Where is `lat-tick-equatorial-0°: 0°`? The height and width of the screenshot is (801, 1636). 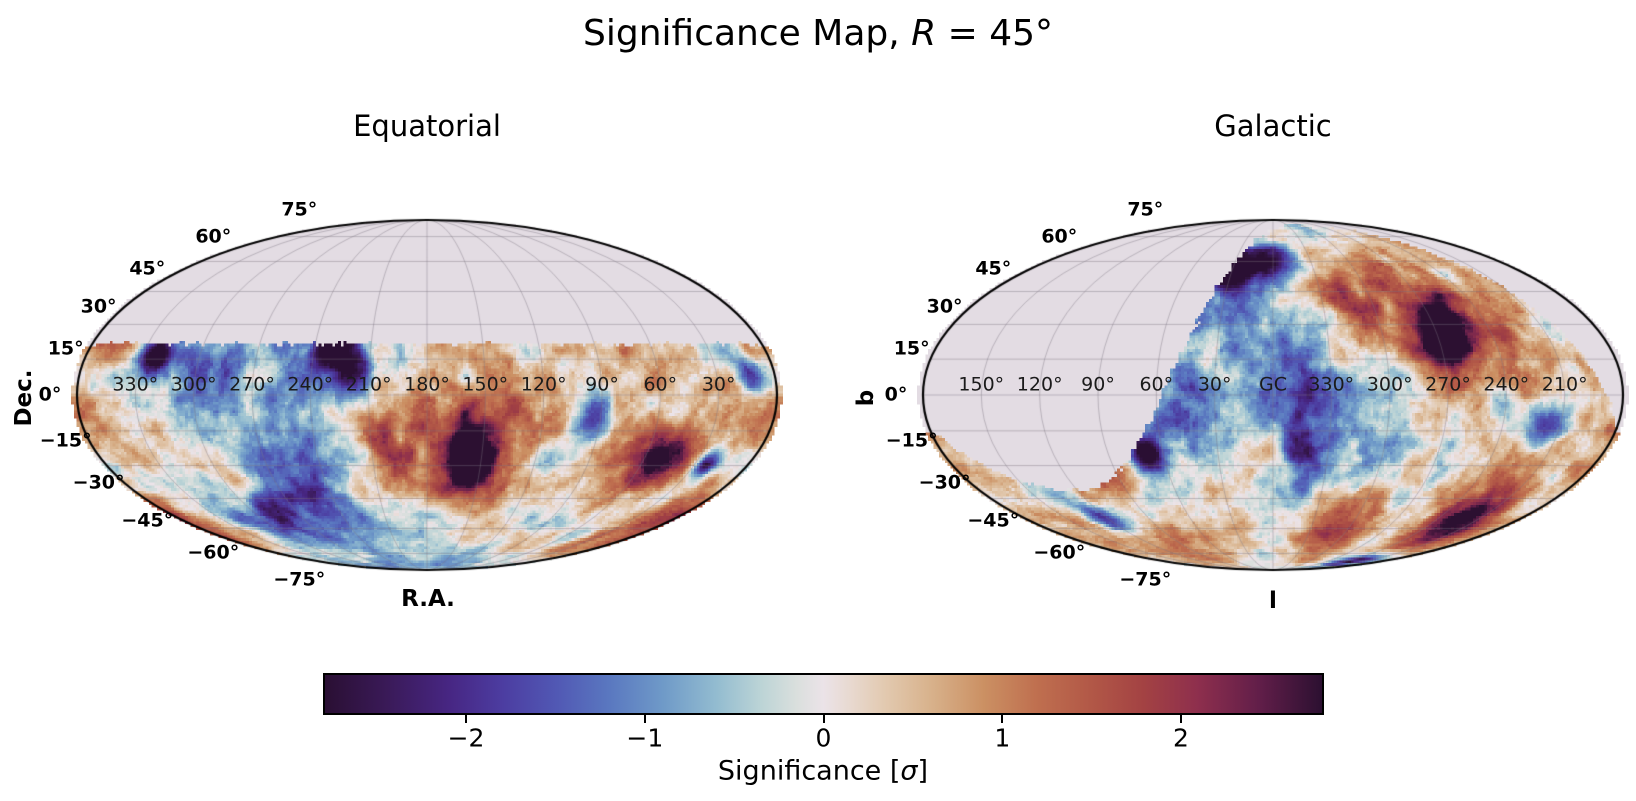
lat-tick-equatorial-0°: 0° is located at coordinates (50, 394).